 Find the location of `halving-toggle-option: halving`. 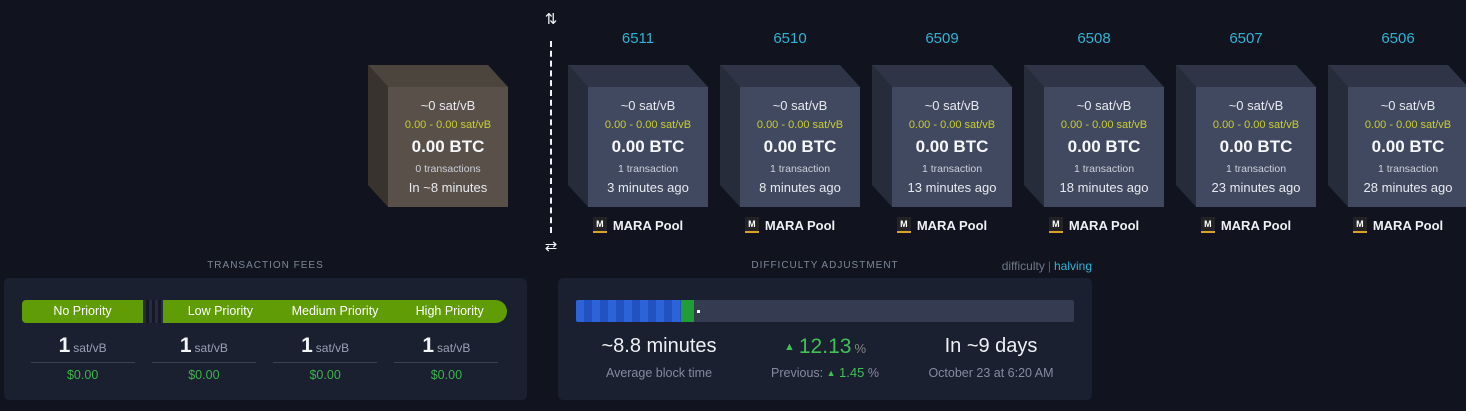

halving-toggle-option: halving is located at coordinates (1072, 266).